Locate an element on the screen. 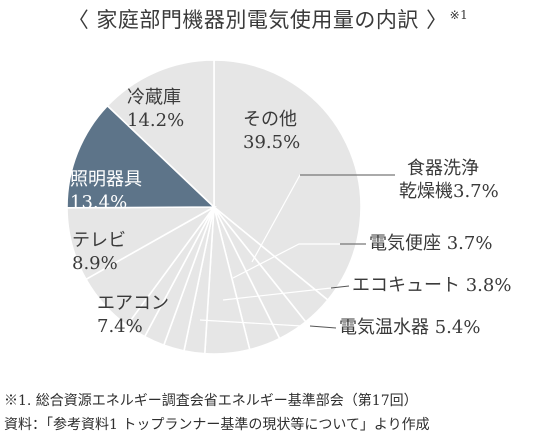  label-aircon: エアコン 7.4% is located at coordinates (133, 315).